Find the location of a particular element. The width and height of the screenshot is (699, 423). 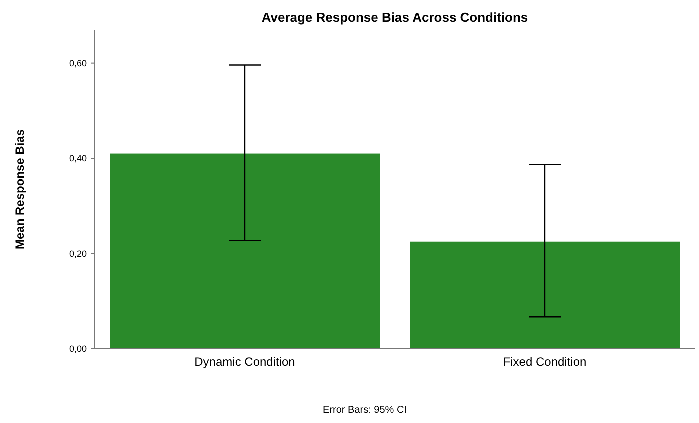

x-tick-label: Fixed Condition is located at coordinates (545, 362).